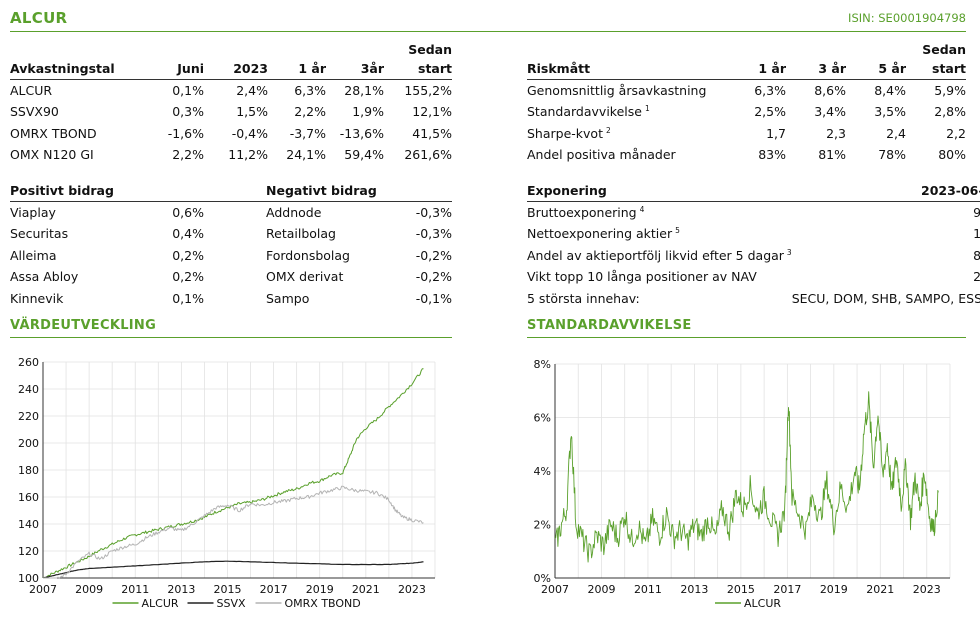 This screenshot has height=631, width=980. What do you see at coordinates (44, 277) in the screenshot?
I see `positive-name: Assa Abloy` at bounding box center [44, 277].